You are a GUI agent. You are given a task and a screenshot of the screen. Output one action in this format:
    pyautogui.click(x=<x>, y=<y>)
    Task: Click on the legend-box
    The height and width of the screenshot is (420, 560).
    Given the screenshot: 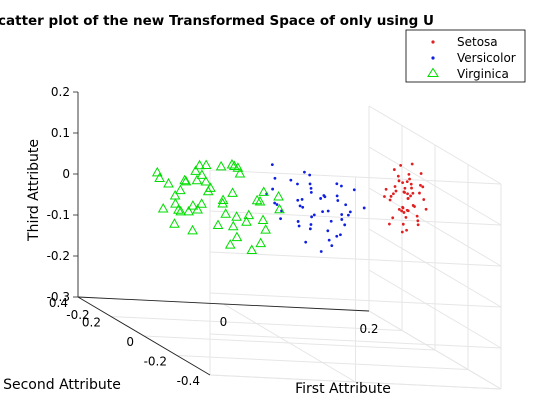 What is the action you would take?
    pyautogui.click(x=465, y=56)
    